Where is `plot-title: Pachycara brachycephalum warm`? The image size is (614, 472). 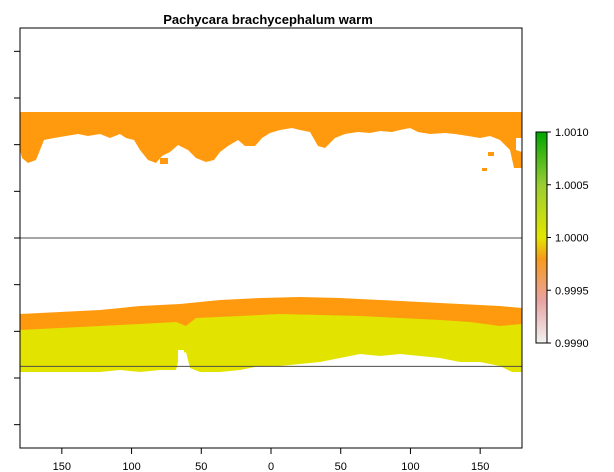
plot-title: Pachycara brachycephalum warm is located at coordinates (268, 19).